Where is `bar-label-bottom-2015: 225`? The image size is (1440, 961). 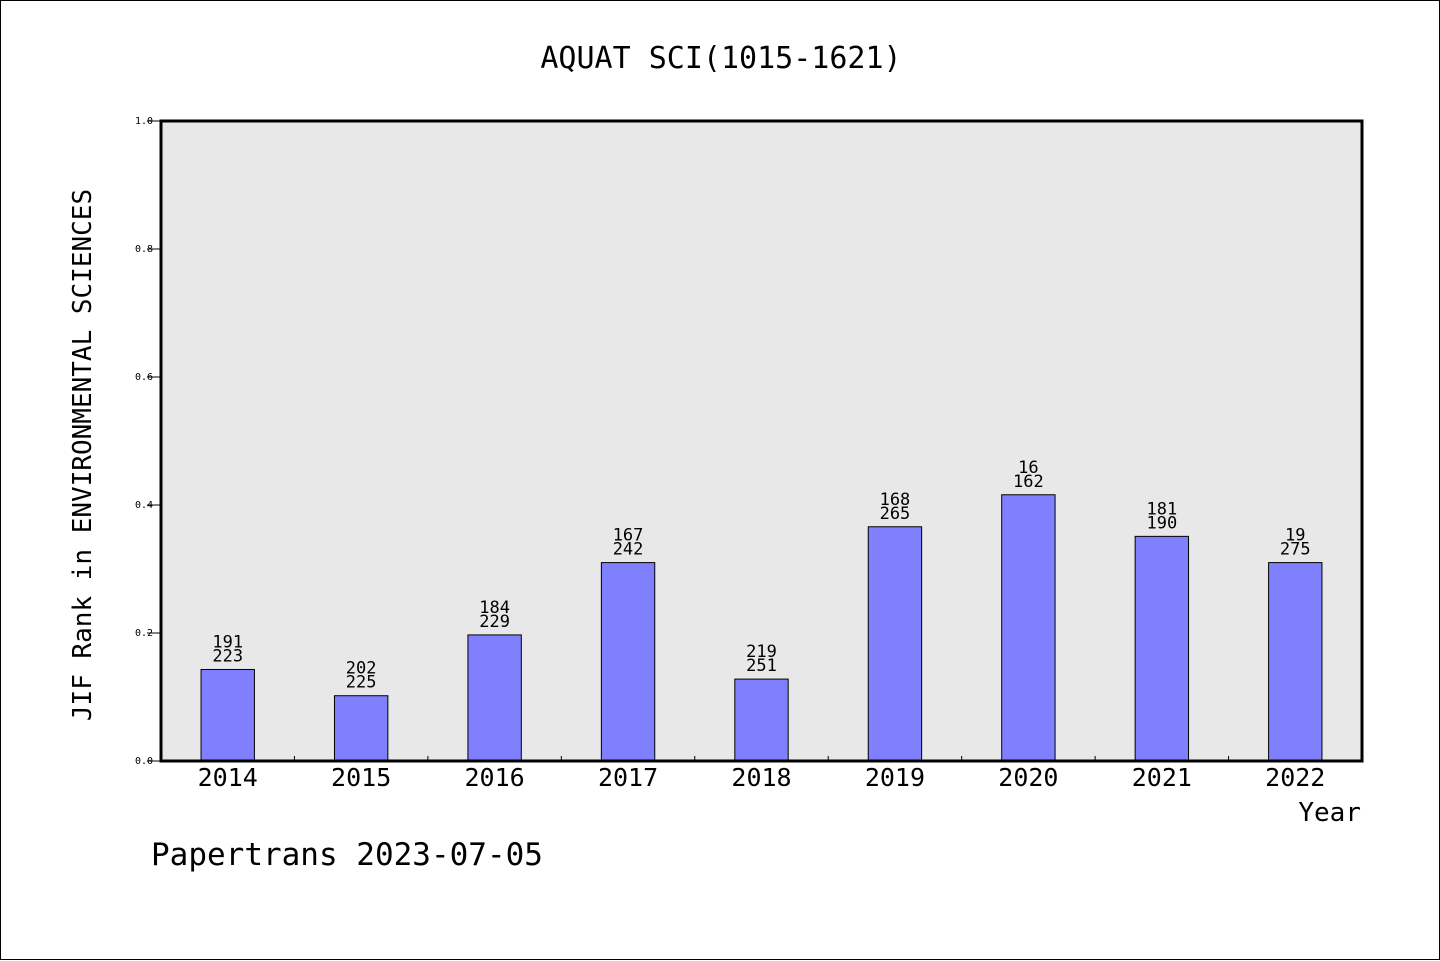
bar-label-bottom-2015: 225 is located at coordinates (361, 683).